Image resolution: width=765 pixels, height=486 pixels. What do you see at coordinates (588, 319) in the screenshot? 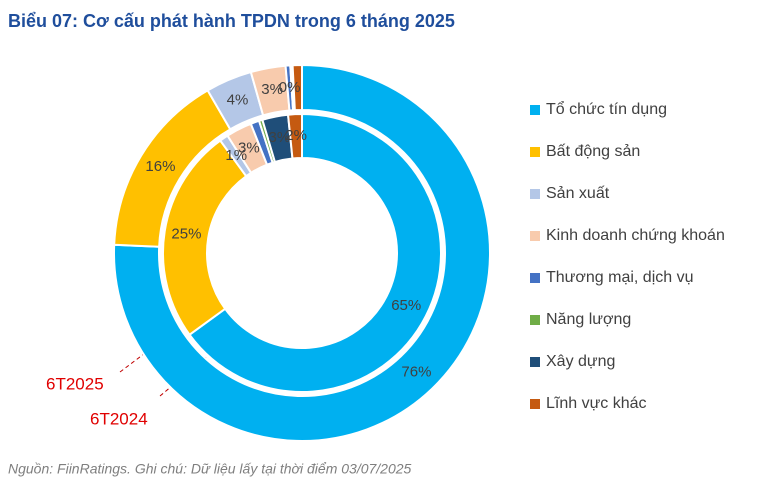
I see `legend-label: Năng lượng` at bounding box center [588, 319].